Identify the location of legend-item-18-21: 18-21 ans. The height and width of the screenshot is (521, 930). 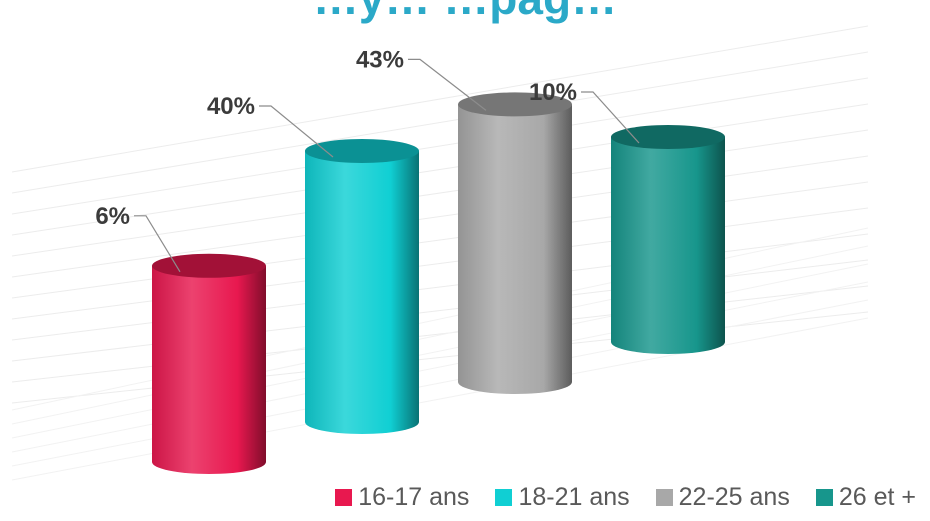
(562, 497).